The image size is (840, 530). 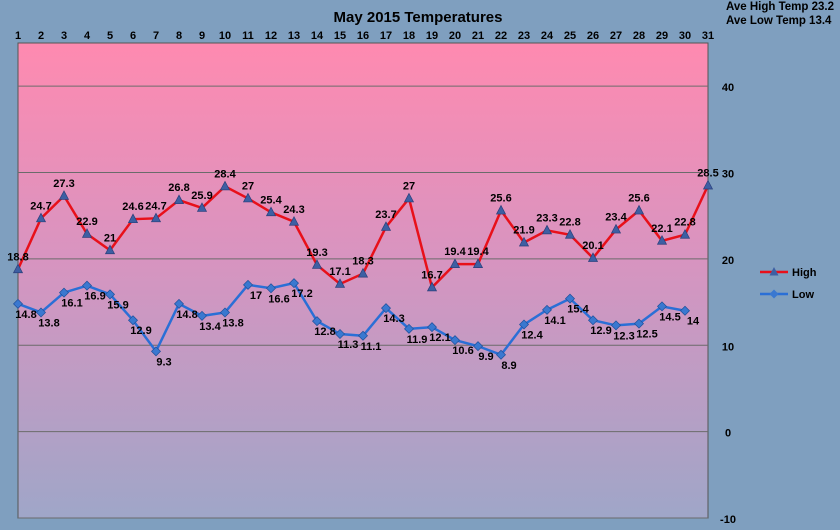 I want to click on data-label: 28.4, so click(x=225, y=174).